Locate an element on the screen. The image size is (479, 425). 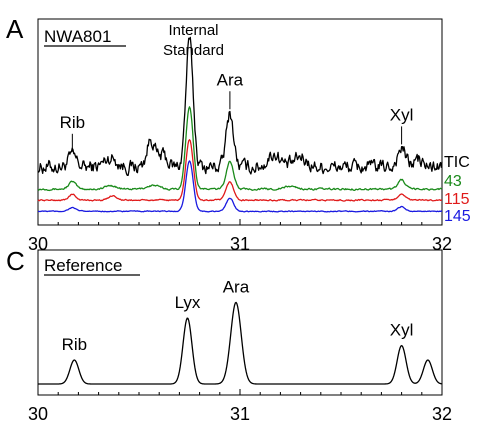
trace-label-115: 115 is located at coordinates (457, 199).